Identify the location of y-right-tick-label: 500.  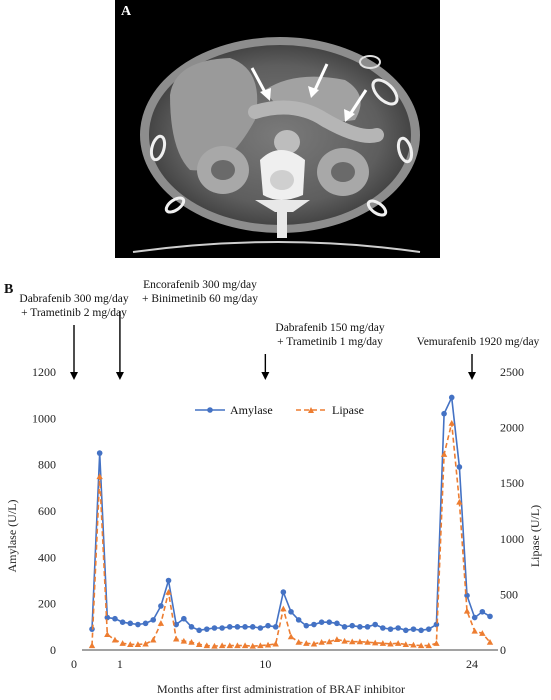
(509, 594).